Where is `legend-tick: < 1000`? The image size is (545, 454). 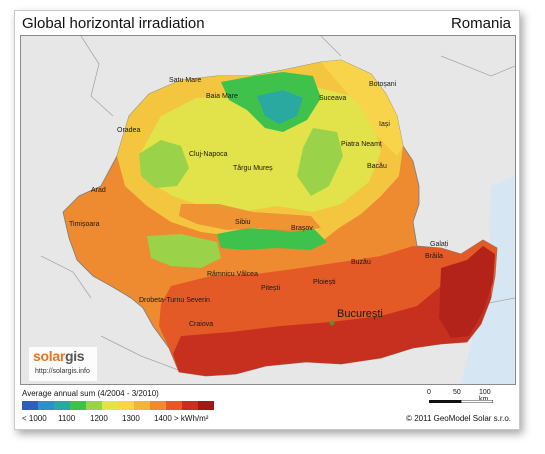 legend-tick: < 1000 is located at coordinates (34, 418).